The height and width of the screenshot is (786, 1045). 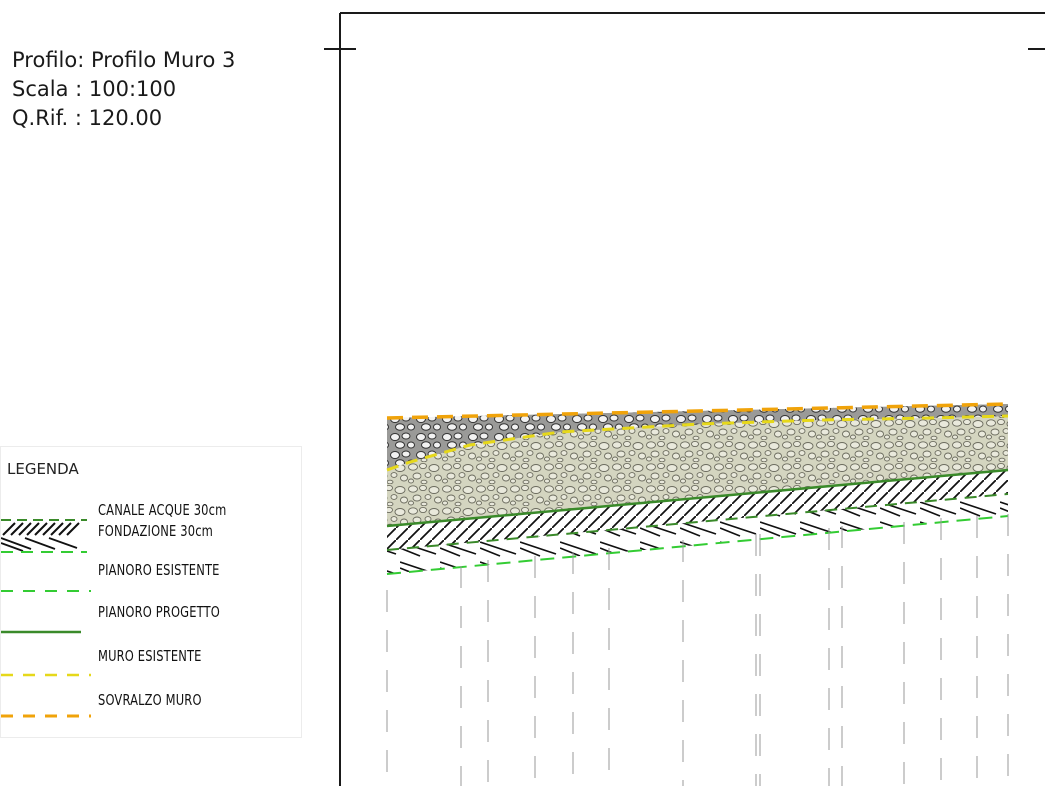 I want to click on legend-swatch-canale-fondazione, so click(x=44, y=536).